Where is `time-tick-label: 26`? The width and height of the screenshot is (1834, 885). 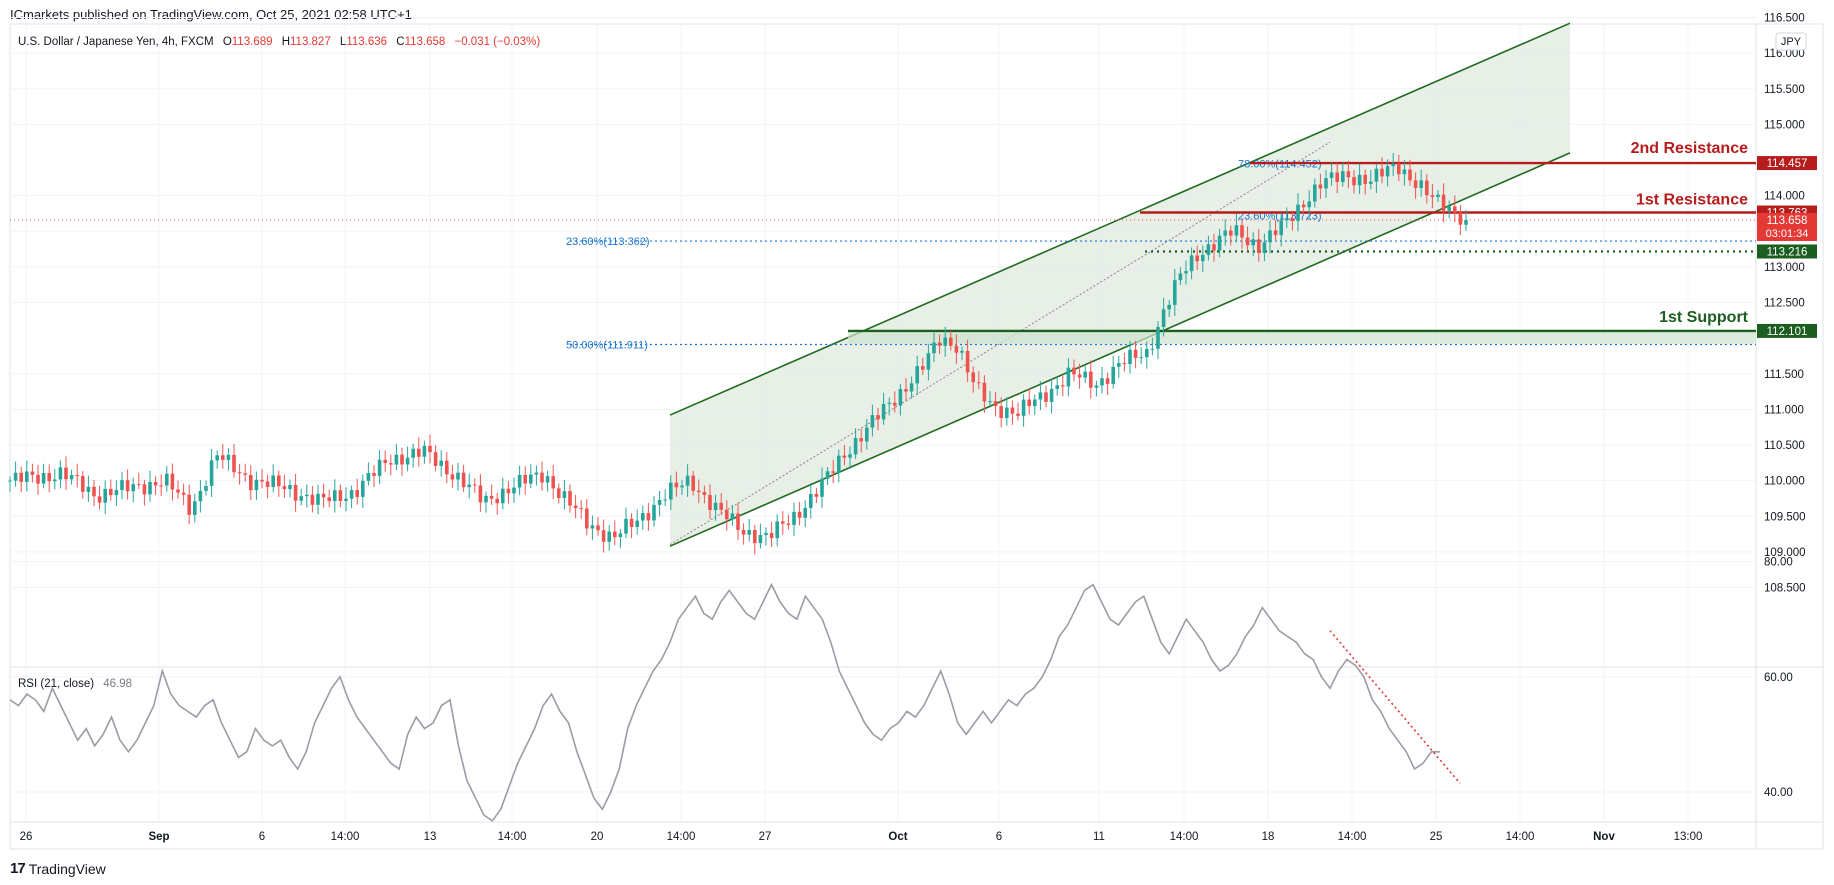 time-tick-label: 26 is located at coordinates (26, 837).